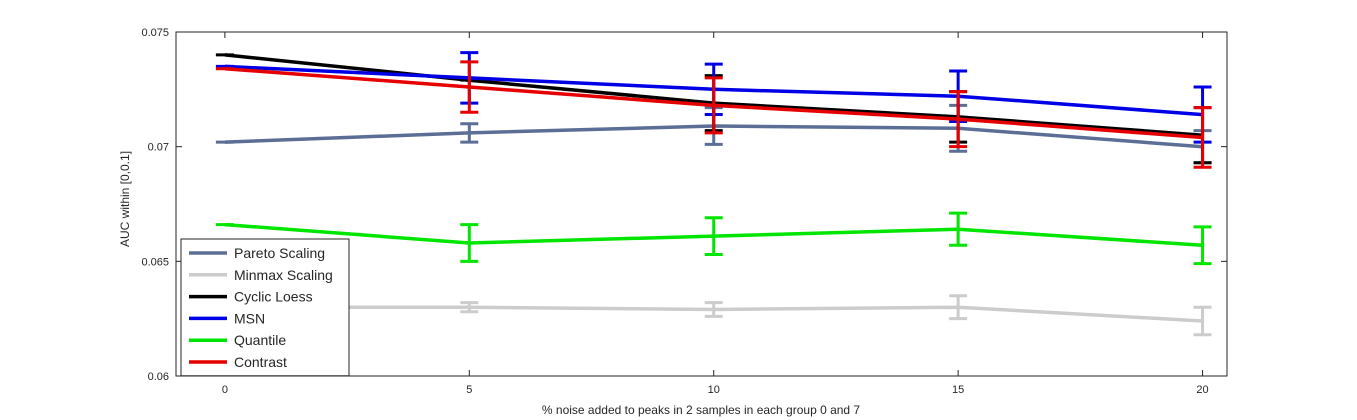  Describe the element at coordinates (714, 390) in the screenshot. I see `x-tick-label: 10` at that location.